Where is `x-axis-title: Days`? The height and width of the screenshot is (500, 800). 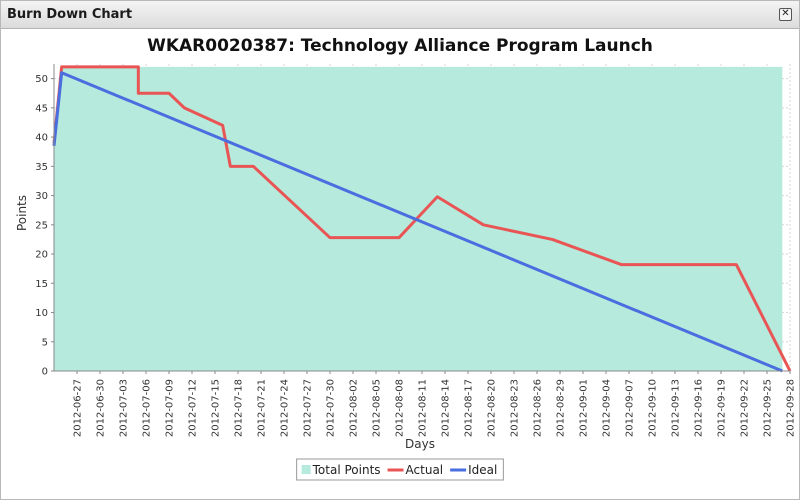 x-axis-title: Days is located at coordinates (420, 444).